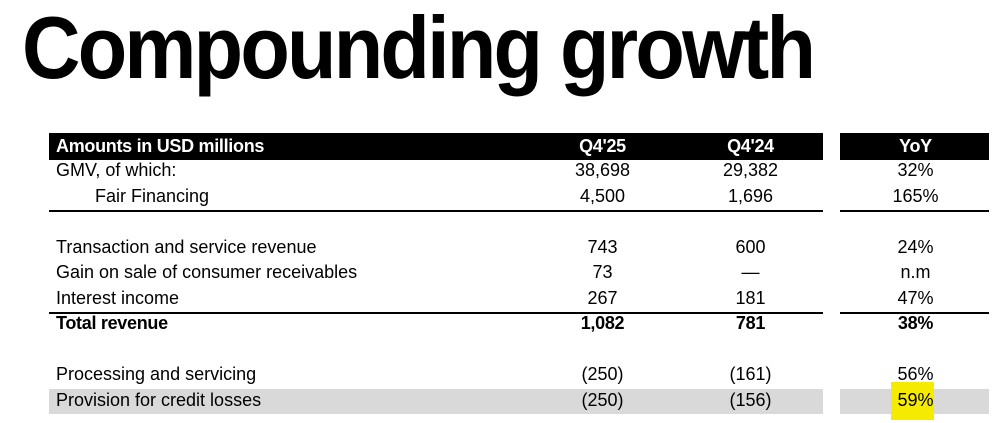 The width and height of the screenshot is (1003, 423). What do you see at coordinates (602, 146) in the screenshot?
I see `header-q4-25: Q4'25` at bounding box center [602, 146].